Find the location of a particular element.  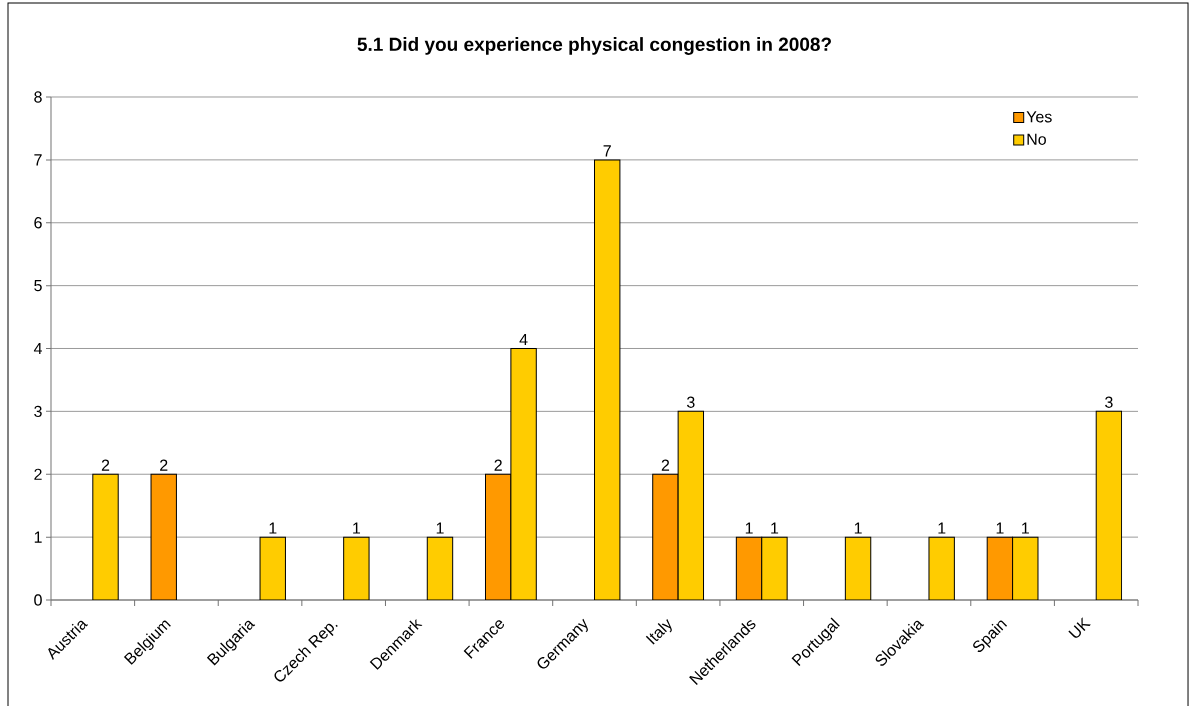

y-tick-label: 0 is located at coordinates (38, 600).